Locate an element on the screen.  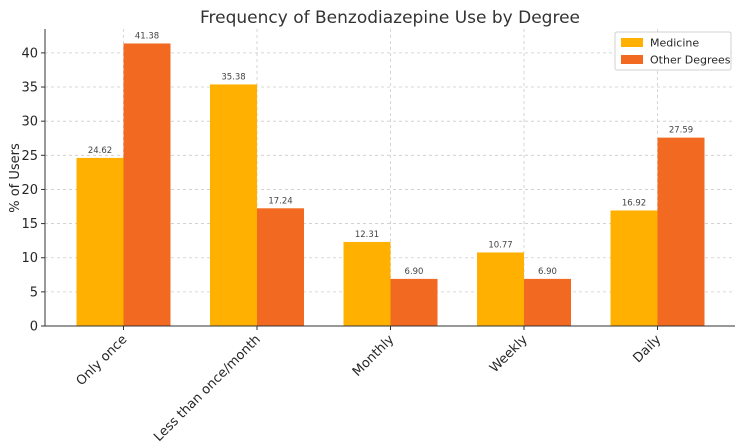
y-tick-label: 20 is located at coordinates (29, 190).